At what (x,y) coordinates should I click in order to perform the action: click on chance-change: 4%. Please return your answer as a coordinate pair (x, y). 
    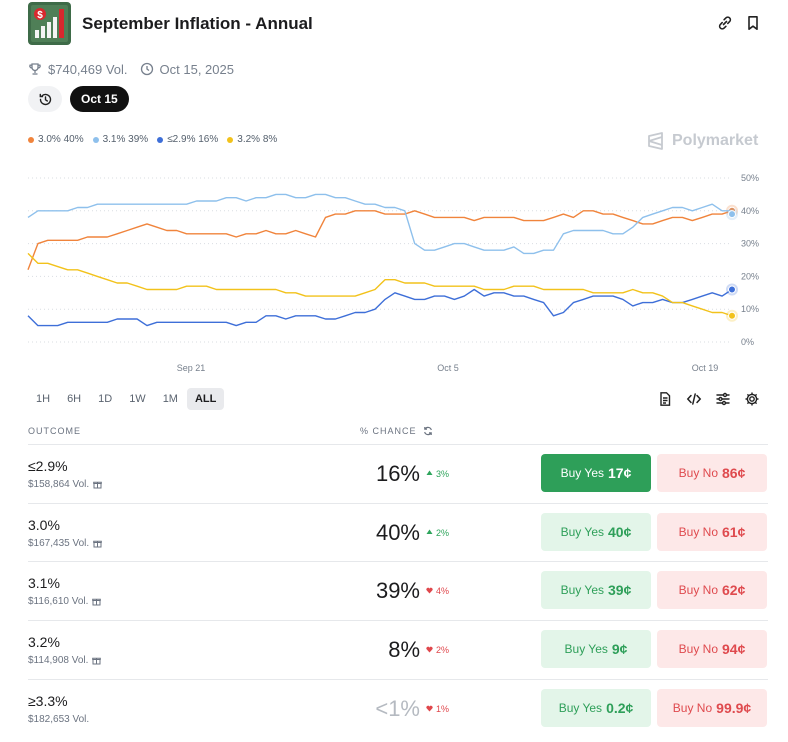
    Looking at the image, I should click on (437, 591).